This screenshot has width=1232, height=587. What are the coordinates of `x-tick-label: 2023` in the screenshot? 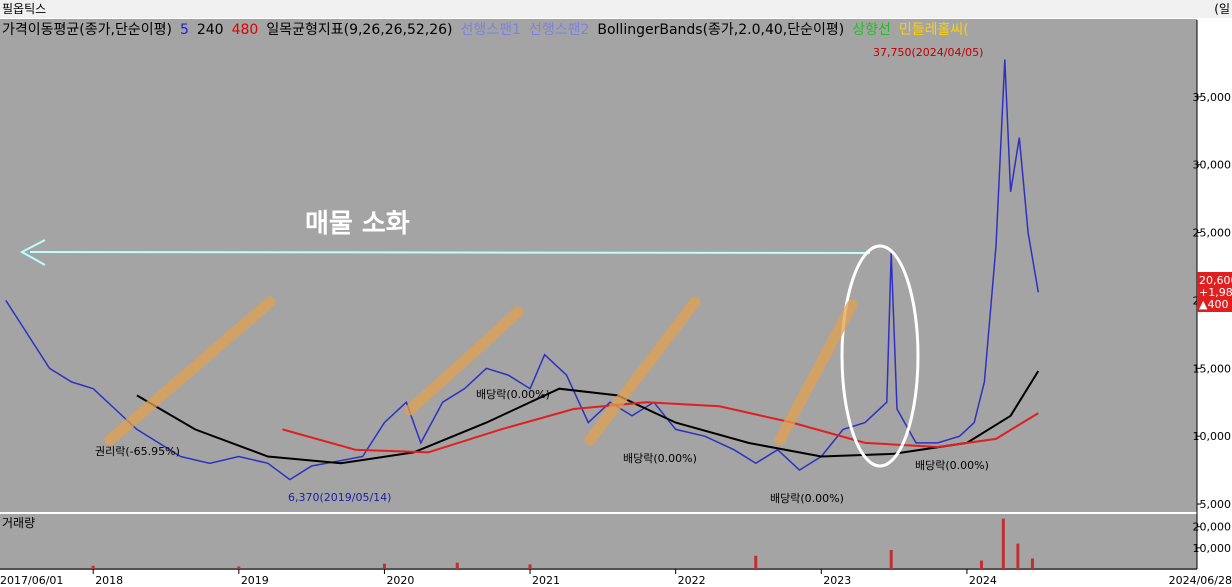 It's located at (837, 580).